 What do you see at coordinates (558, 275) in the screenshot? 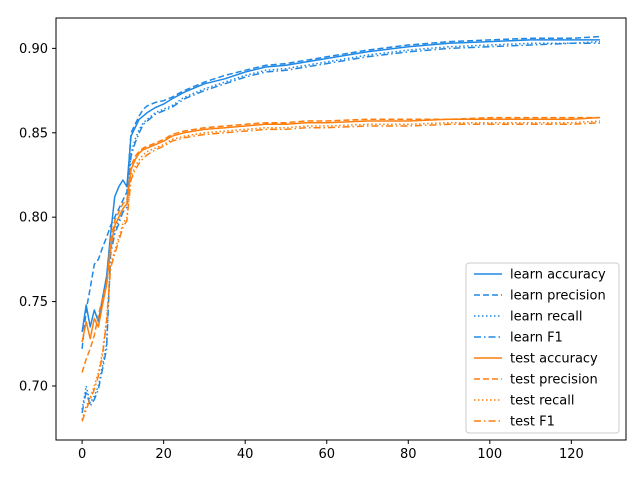
I see `legend-label-learn-accuracy: learn accuracy` at bounding box center [558, 275].